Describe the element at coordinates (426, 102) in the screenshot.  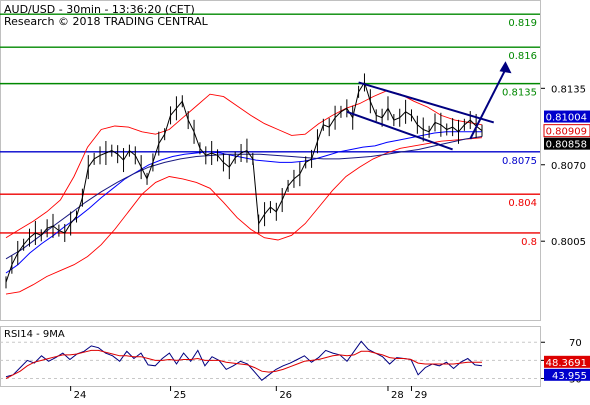
I see `channel-upper-line` at that location.